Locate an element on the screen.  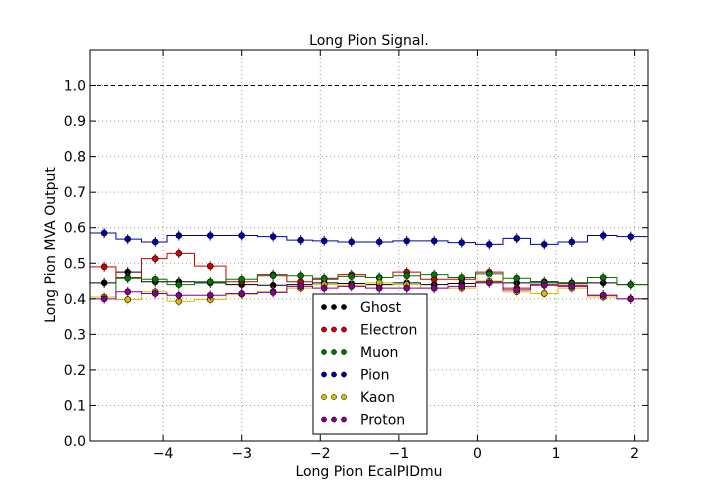
x-tick-label: −2 is located at coordinates (320, 454).